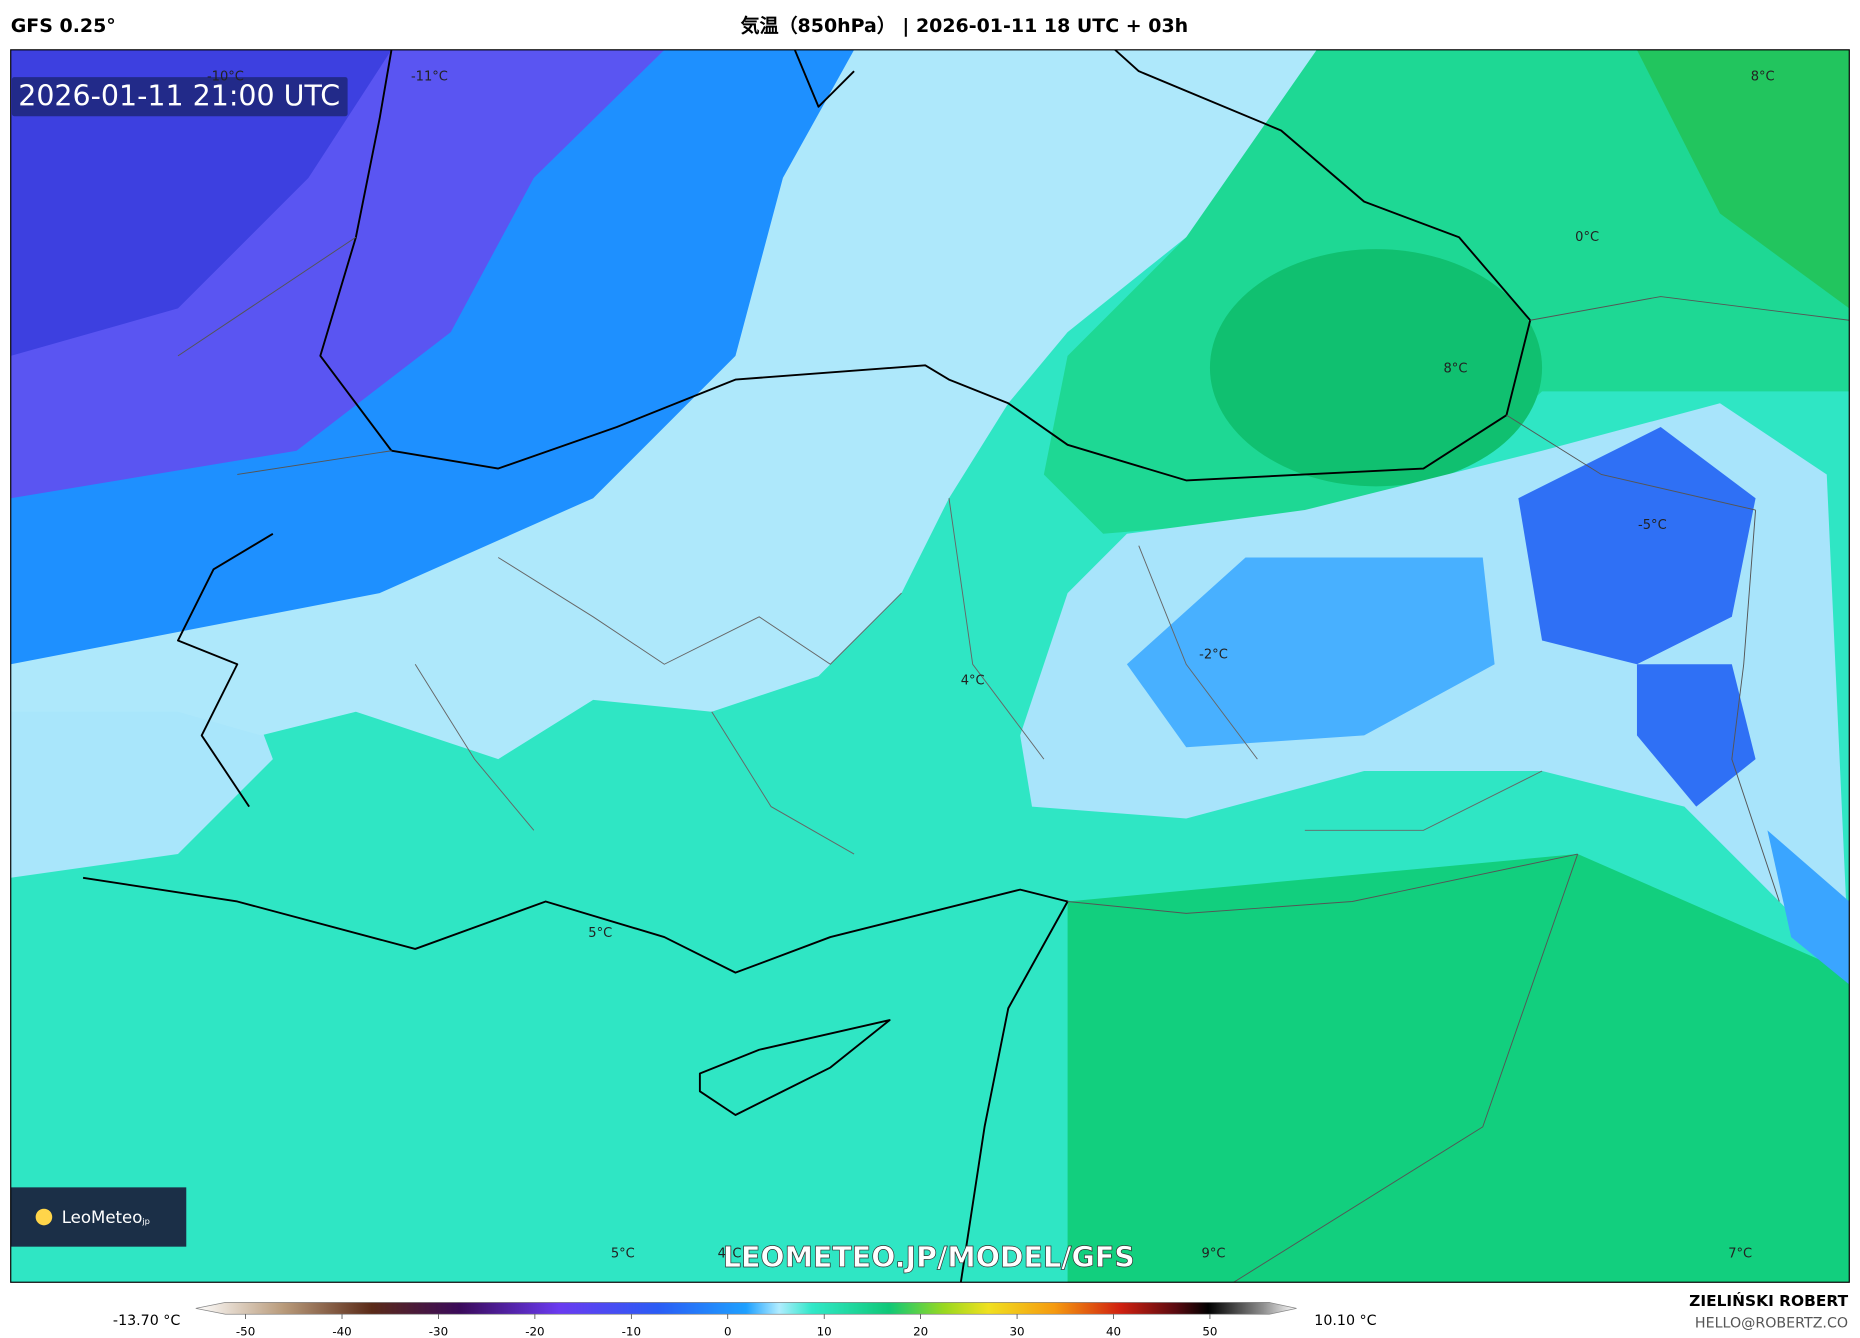 The width and height of the screenshot is (1860, 1338). What do you see at coordinates (534, 1331) in the screenshot?
I see `colorbar-tick-label: -20` at bounding box center [534, 1331].